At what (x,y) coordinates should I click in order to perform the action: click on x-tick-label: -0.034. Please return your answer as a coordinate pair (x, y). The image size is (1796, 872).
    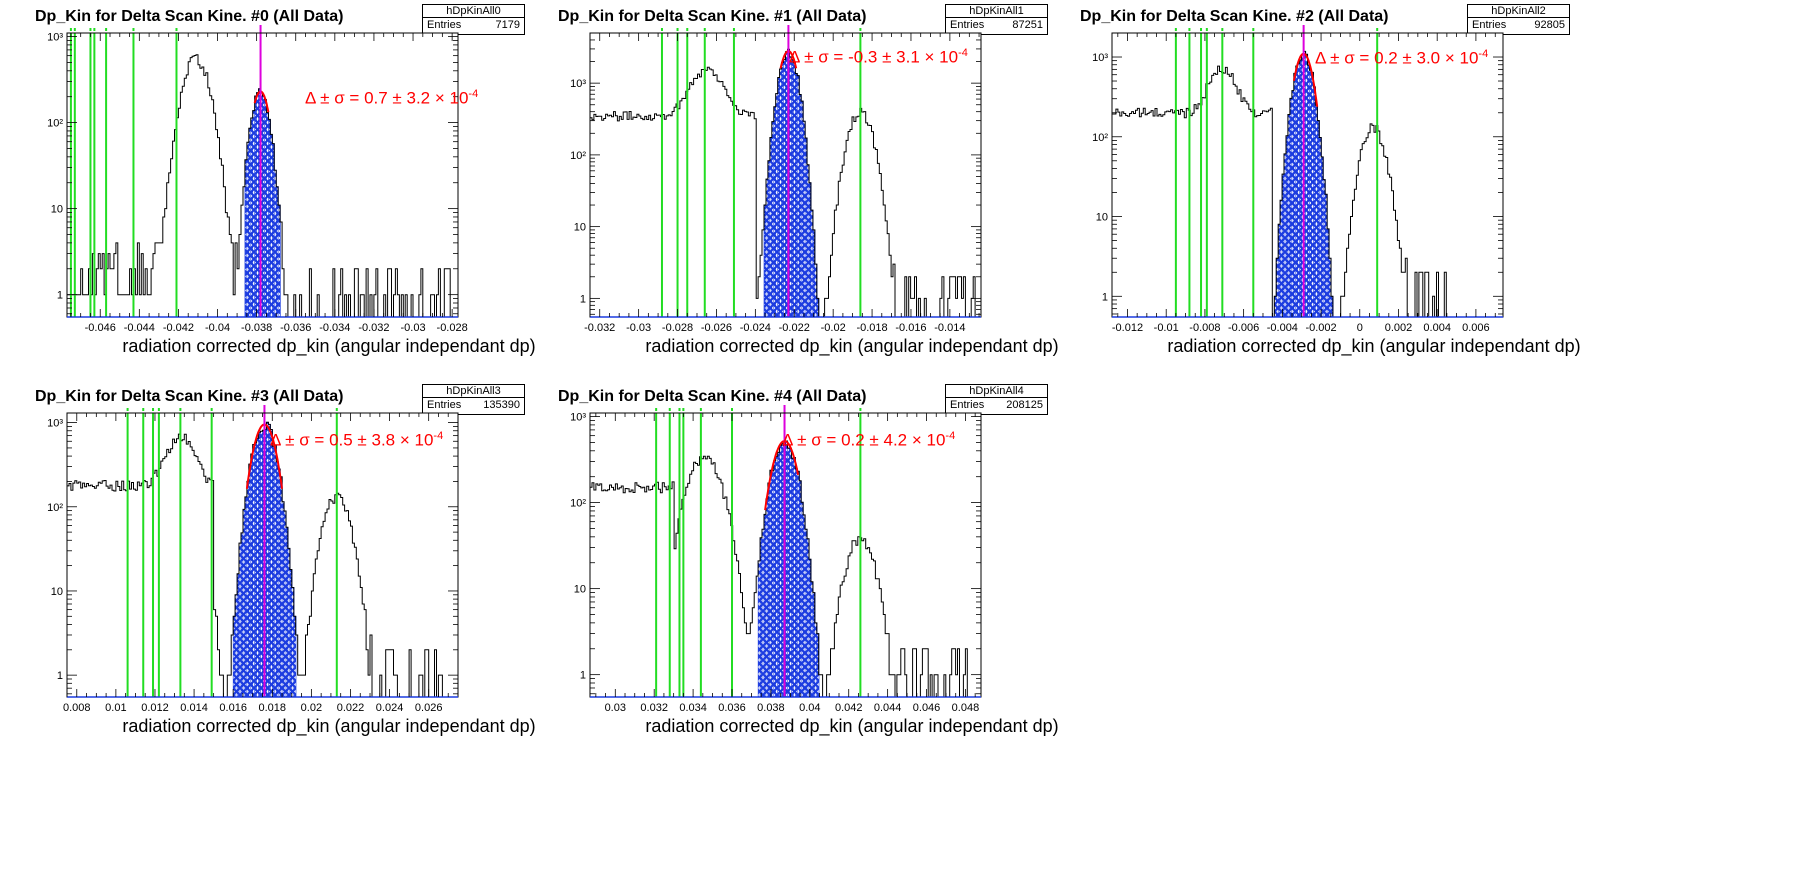
    Looking at the image, I should click on (334, 328).